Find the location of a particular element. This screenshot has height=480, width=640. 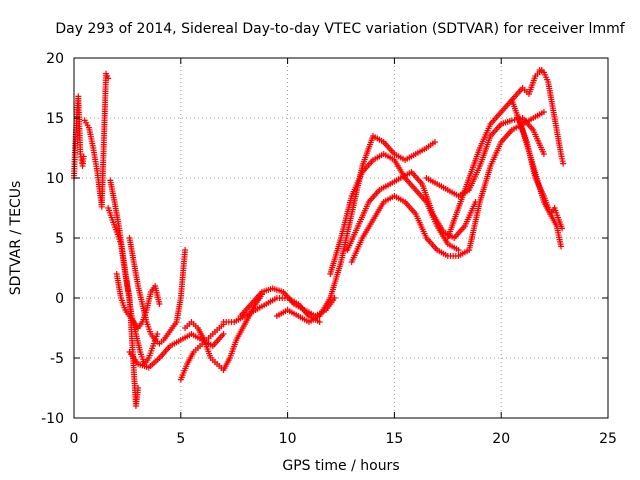

y-tick-label: 5 is located at coordinates (59, 239).